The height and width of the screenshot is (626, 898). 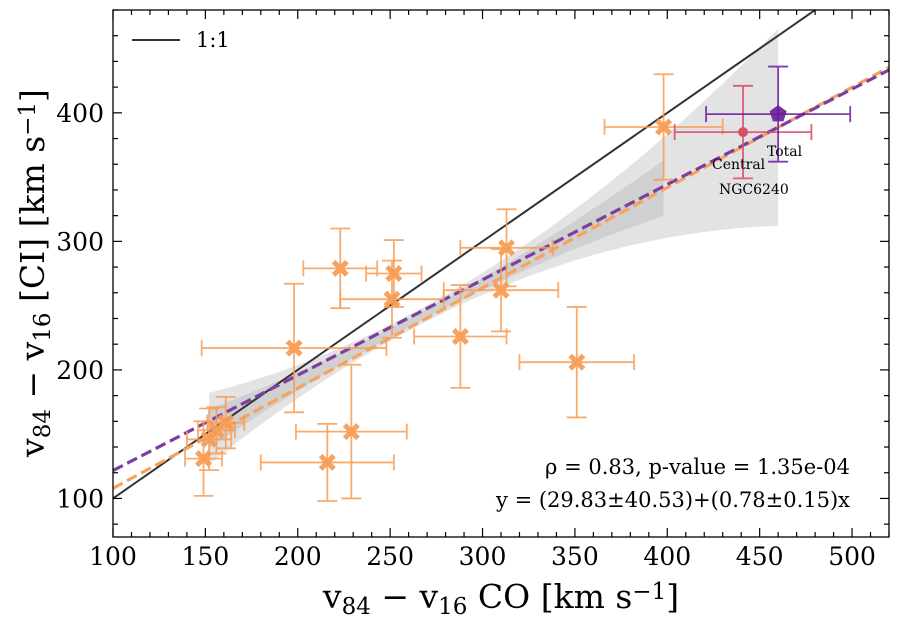 What do you see at coordinates (667, 556) in the screenshot?
I see `x-tick-label-400: 400` at bounding box center [667, 556].